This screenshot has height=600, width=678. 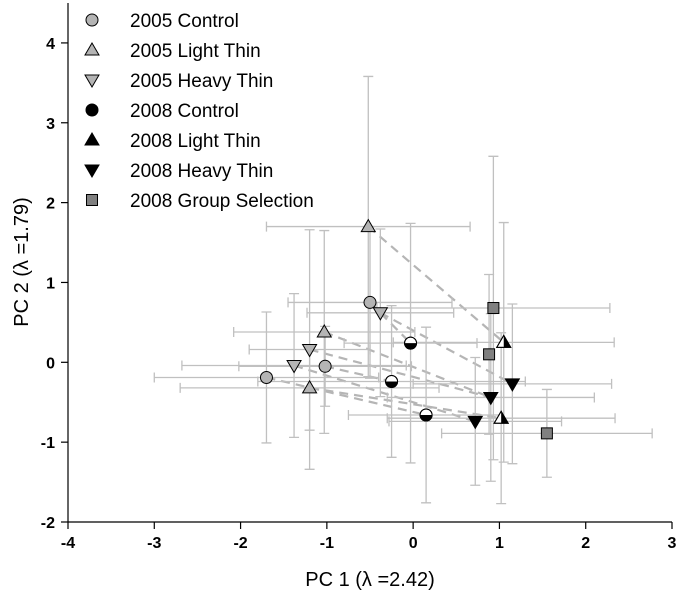 I want to click on y-tick-label: 0, so click(x=50, y=363).